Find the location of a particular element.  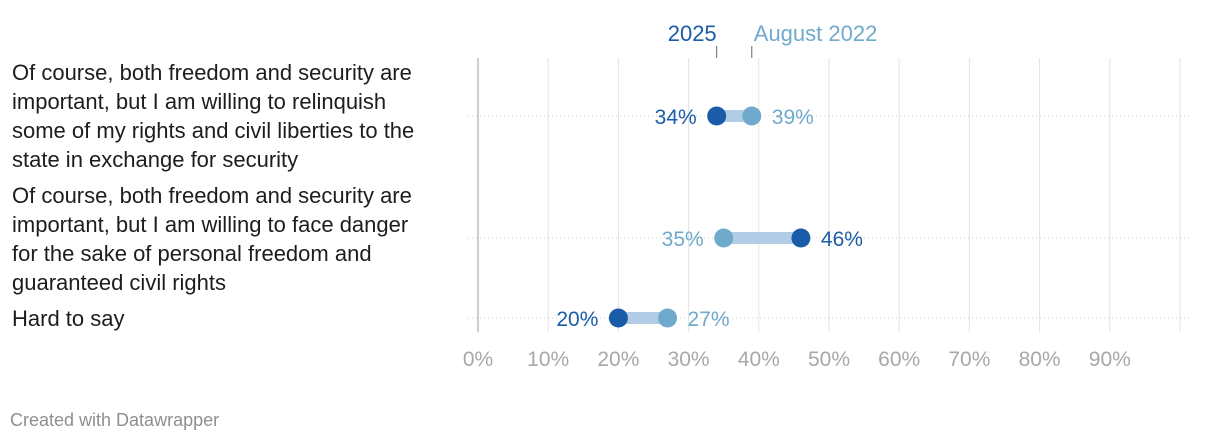

x-axis-ticks: 0% 10% 20% 30% 40% 50% 60% 70% 80% 90% is located at coordinates (797, 359).